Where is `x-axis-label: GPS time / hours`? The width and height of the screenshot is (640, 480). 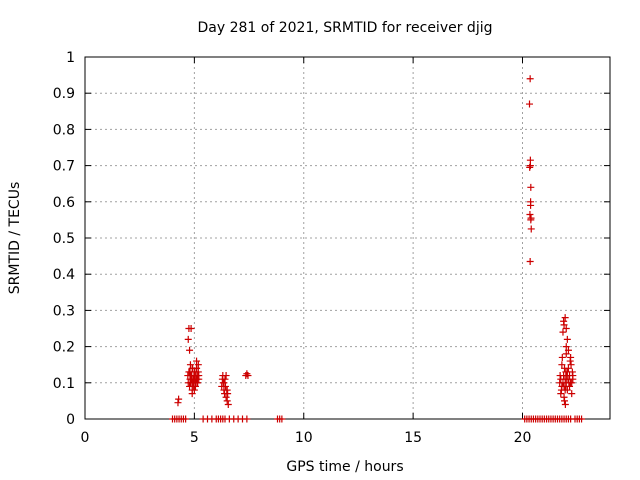
x-axis-label: GPS time / hours is located at coordinates (344, 467).